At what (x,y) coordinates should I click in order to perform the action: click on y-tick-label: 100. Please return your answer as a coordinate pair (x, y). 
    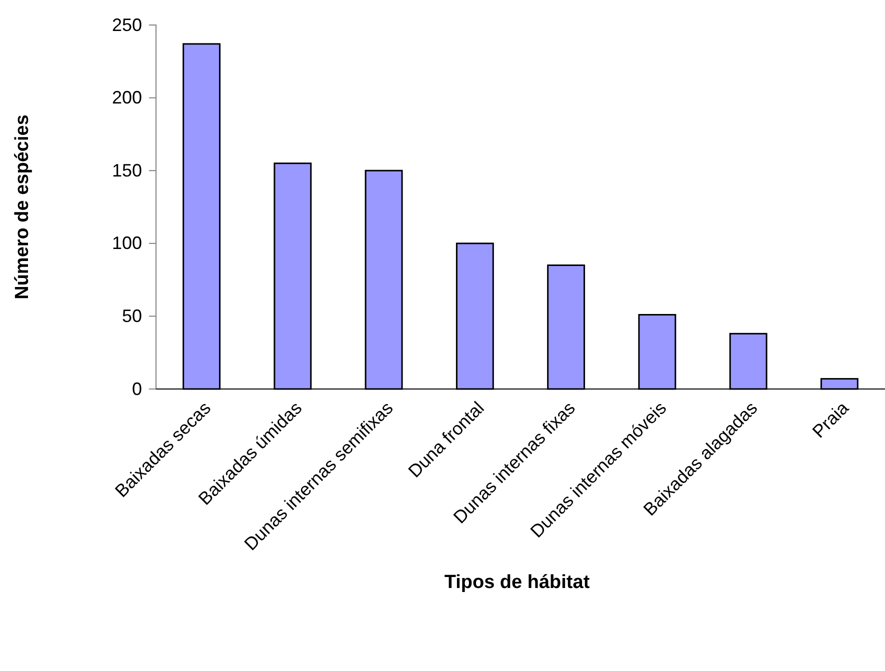
    Looking at the image, I should click on (127, 243).